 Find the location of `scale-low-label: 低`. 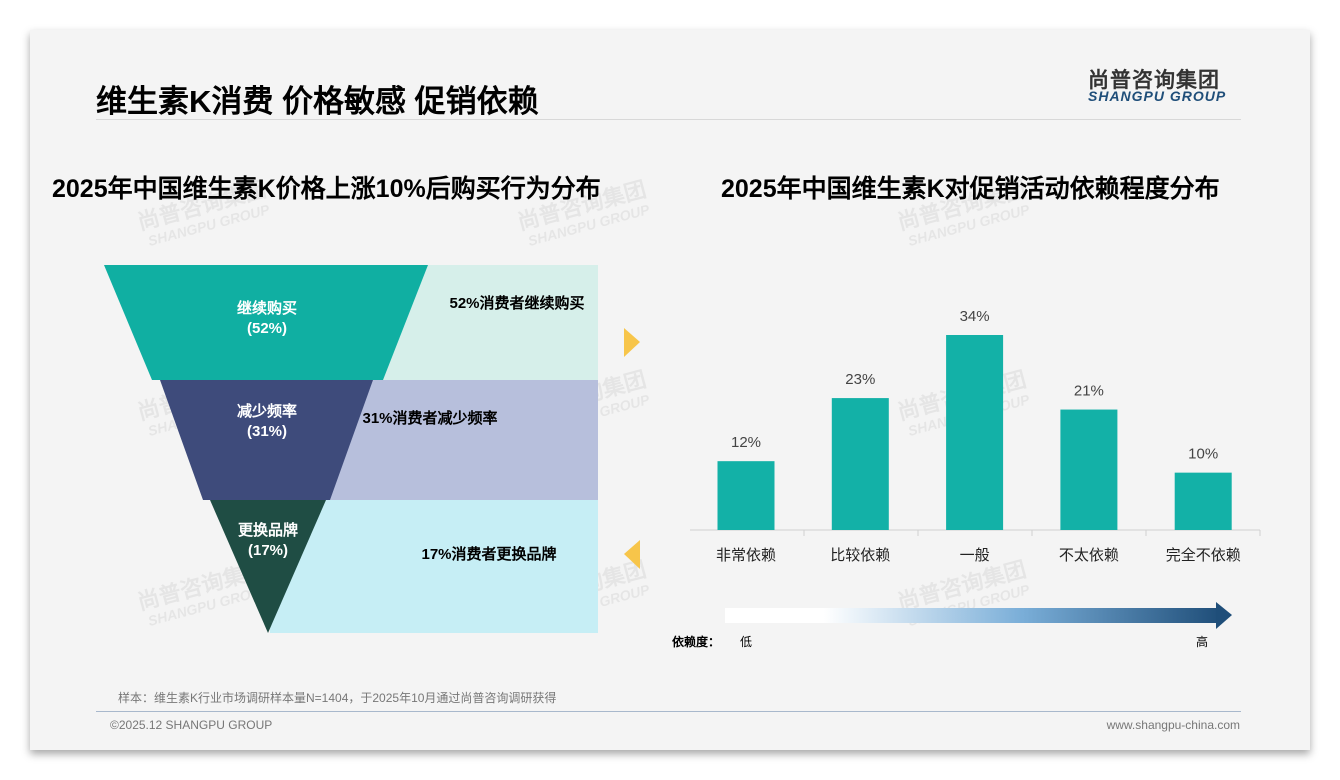

scale-low-label: 低 is located at coordinates (746, 642).